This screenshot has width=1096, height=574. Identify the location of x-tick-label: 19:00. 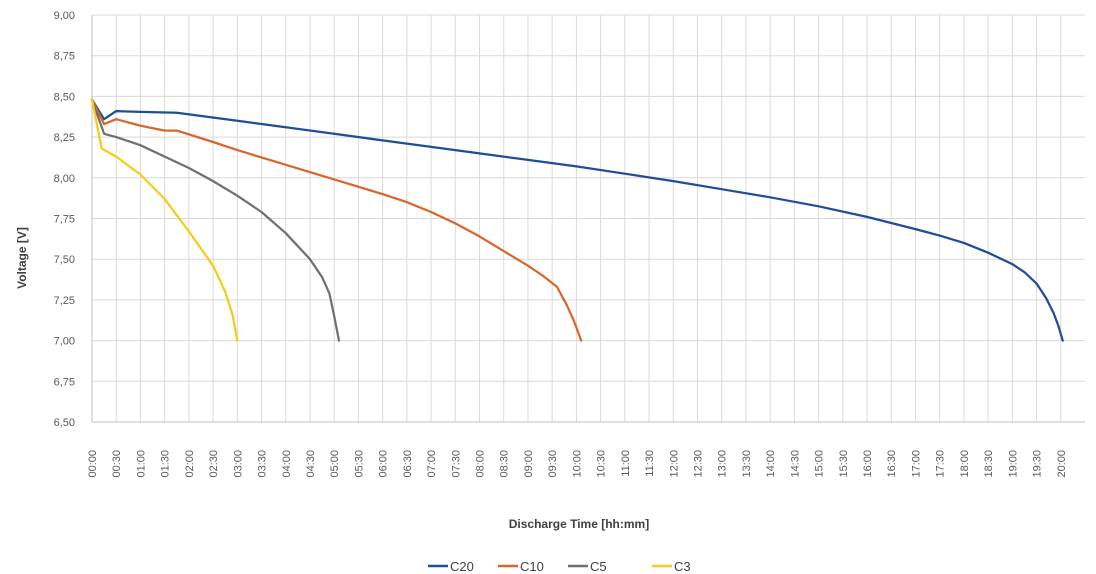
(1013, 464).